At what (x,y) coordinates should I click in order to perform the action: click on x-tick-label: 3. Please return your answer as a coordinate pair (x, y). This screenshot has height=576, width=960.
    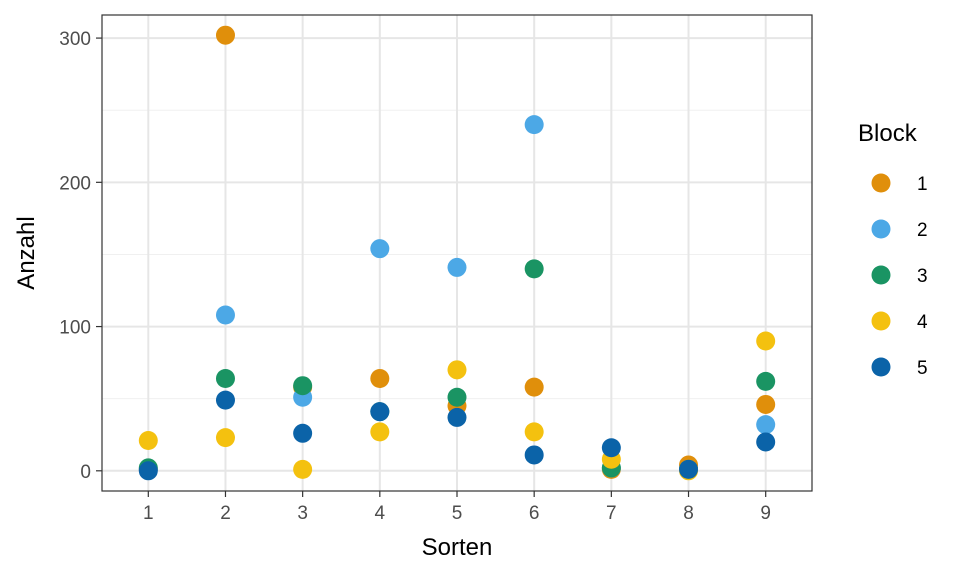
    Looking at the image, I should click on (302, 513).